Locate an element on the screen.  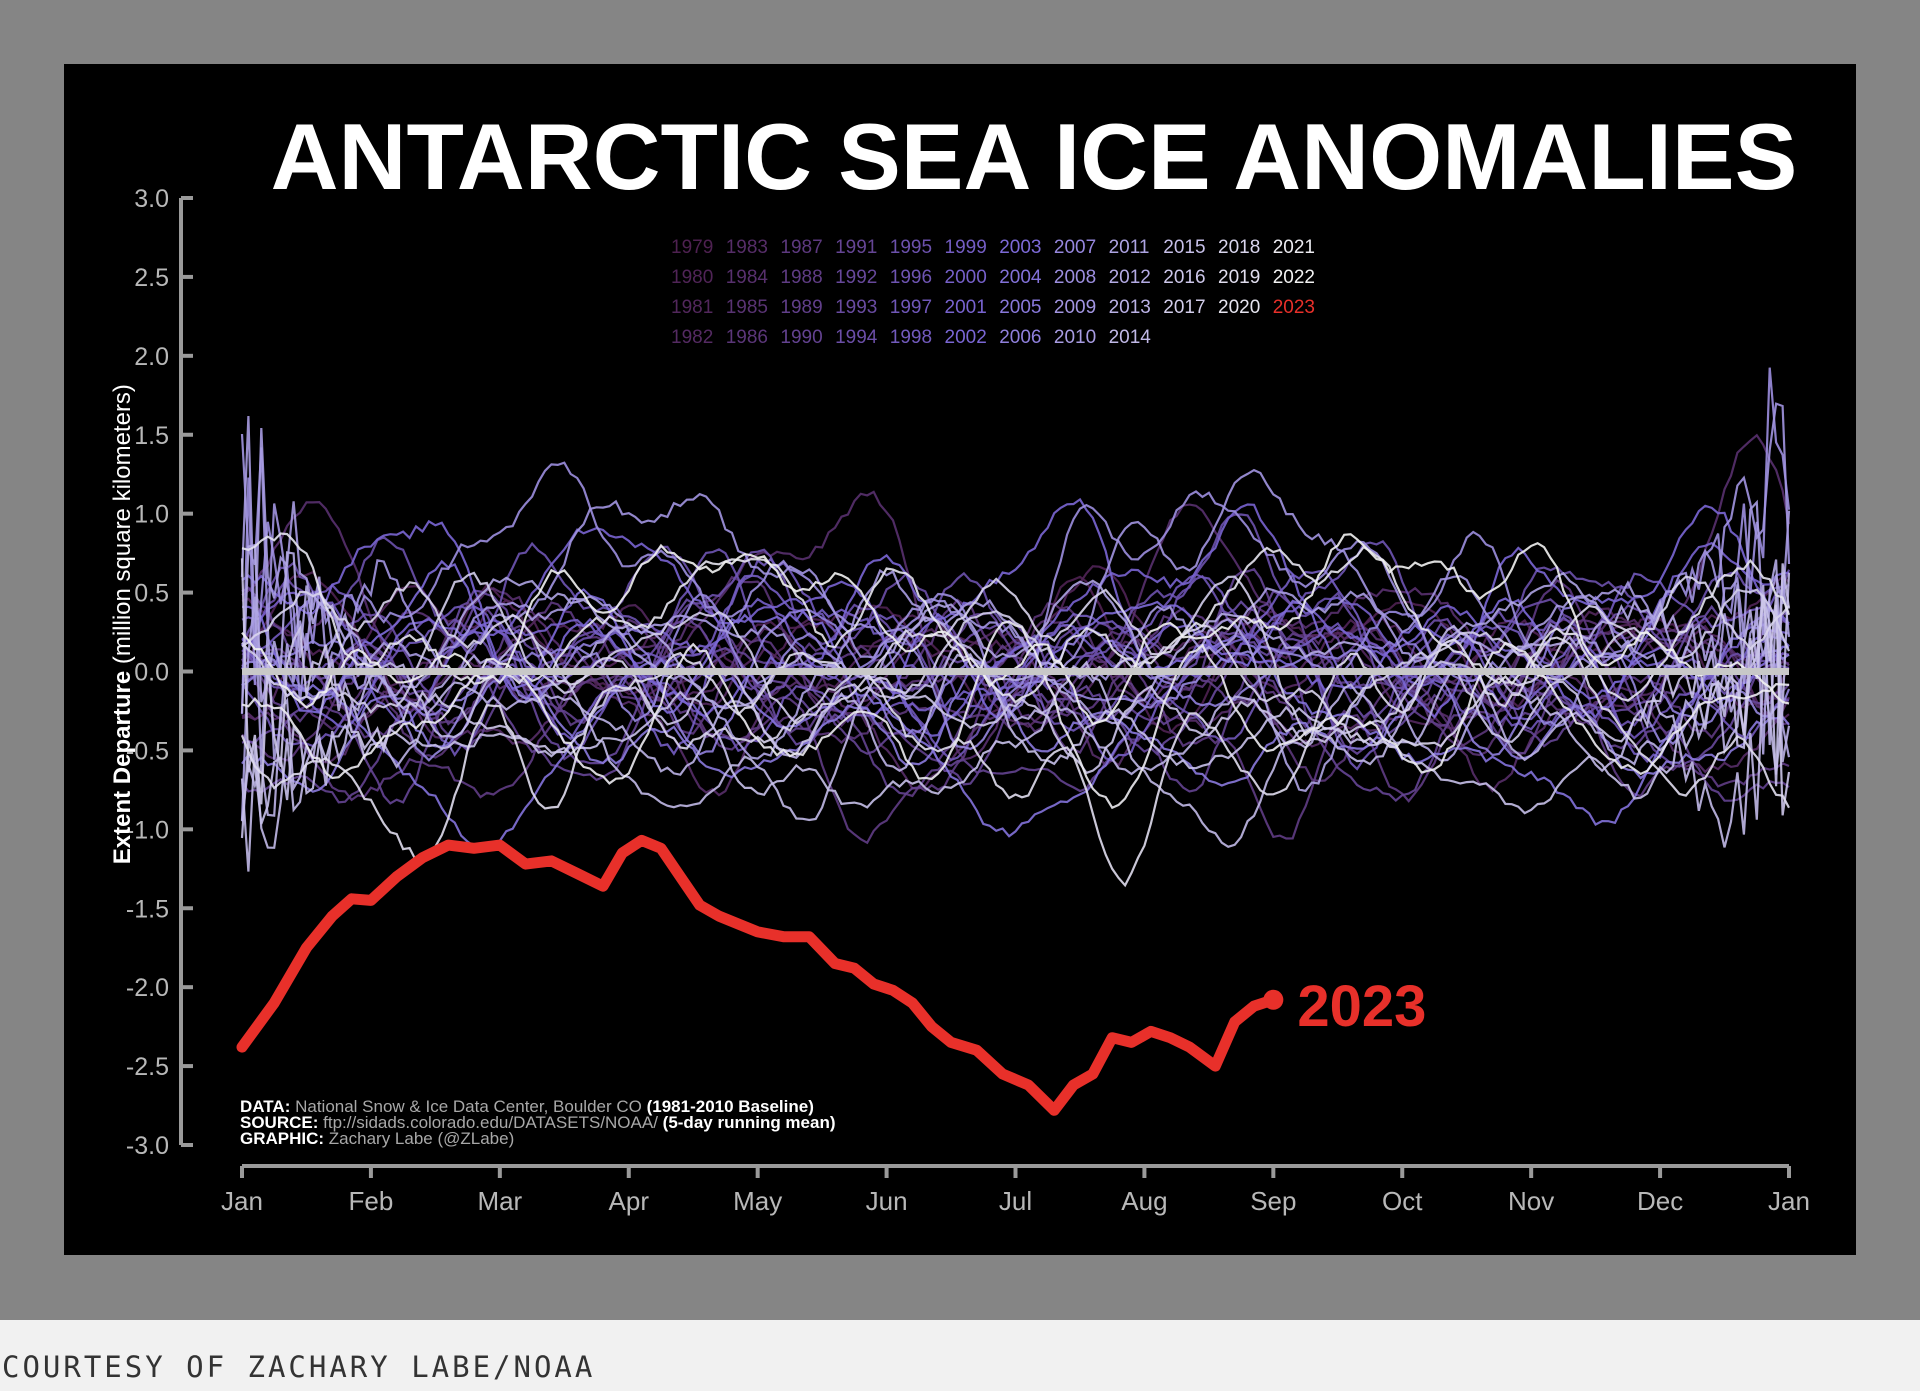
legend-year-2010: 2010 is located at coordinates (1075, 337).